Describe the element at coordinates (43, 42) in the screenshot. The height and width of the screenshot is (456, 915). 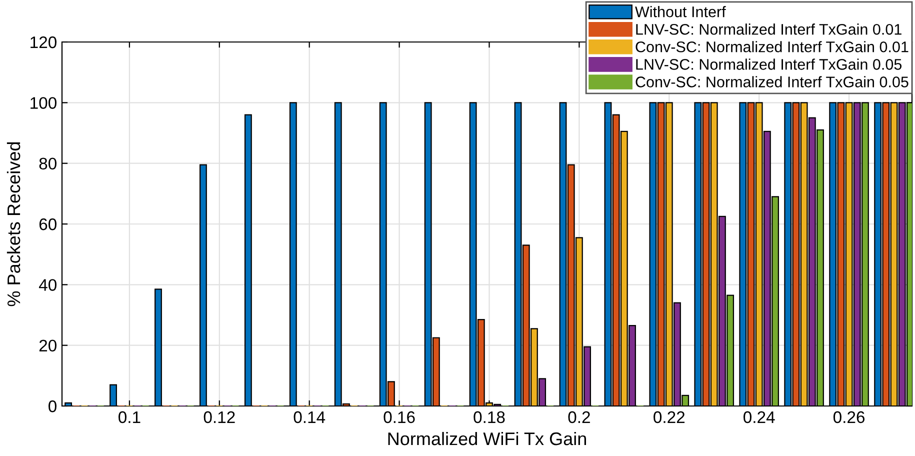
I see `y-tick-label: 120` at that location.